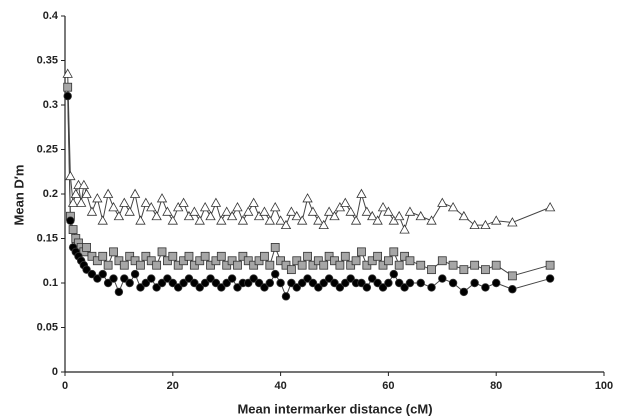  What do you see at coordinates (604, 386) in the screenshot?
I see `x-tick-label: 100` at bounding box center [604, 386].